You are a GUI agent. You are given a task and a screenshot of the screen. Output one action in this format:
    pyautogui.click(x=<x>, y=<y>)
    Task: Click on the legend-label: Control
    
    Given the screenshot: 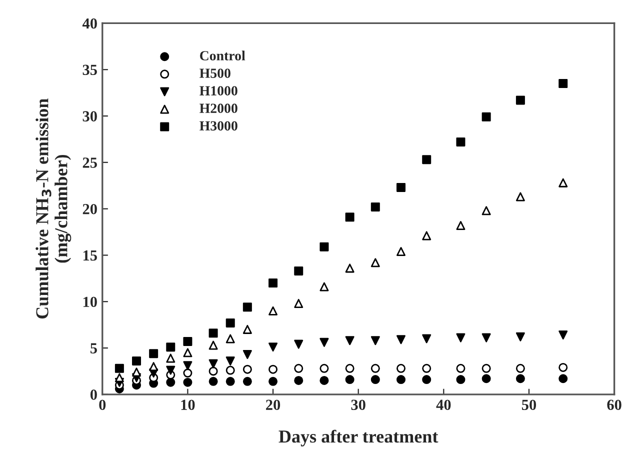 What is the action you would take?
    pyautogui.click(x=223, y=55)
    